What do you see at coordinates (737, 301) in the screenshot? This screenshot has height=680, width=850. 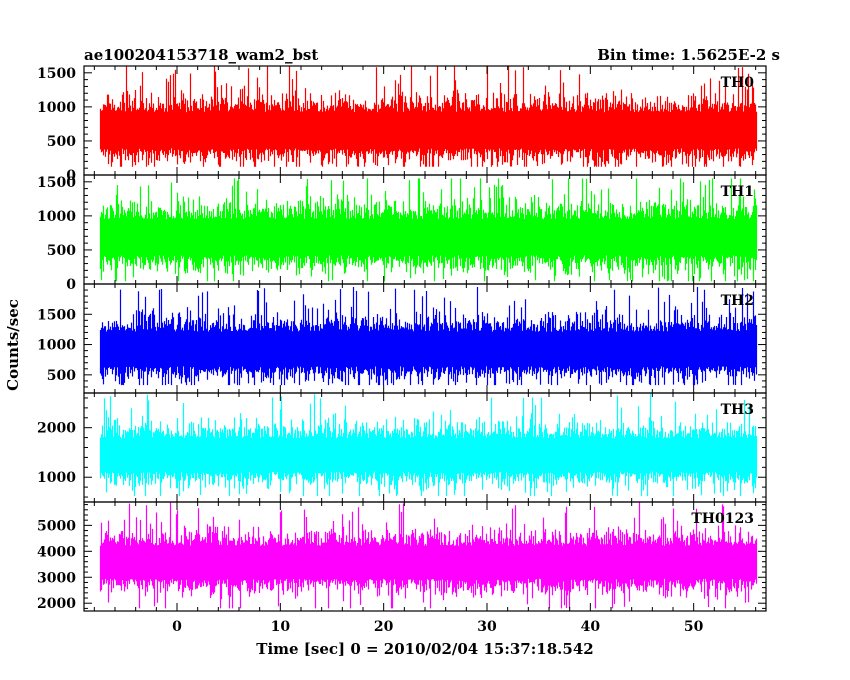 I see `band-label-th2: TH2` at bounding box center [737, 301].